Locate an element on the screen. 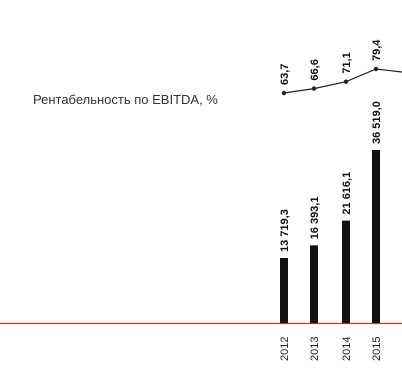 The width and height of the screenshot is (402, 368). bar-value-label-2015: 36 519,0 is located at coordinates (377, 122).